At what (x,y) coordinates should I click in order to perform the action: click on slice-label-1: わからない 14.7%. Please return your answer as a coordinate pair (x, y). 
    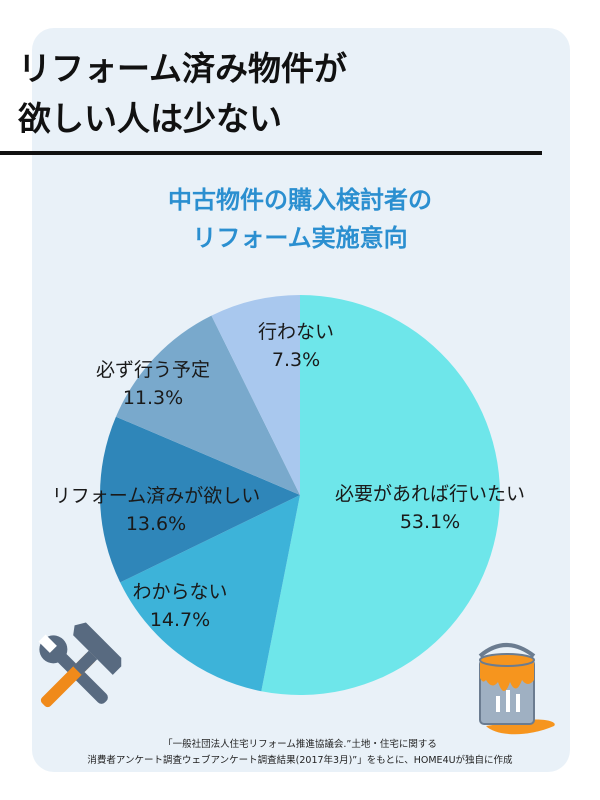
    Looking at the image, I should click on (180, 606).